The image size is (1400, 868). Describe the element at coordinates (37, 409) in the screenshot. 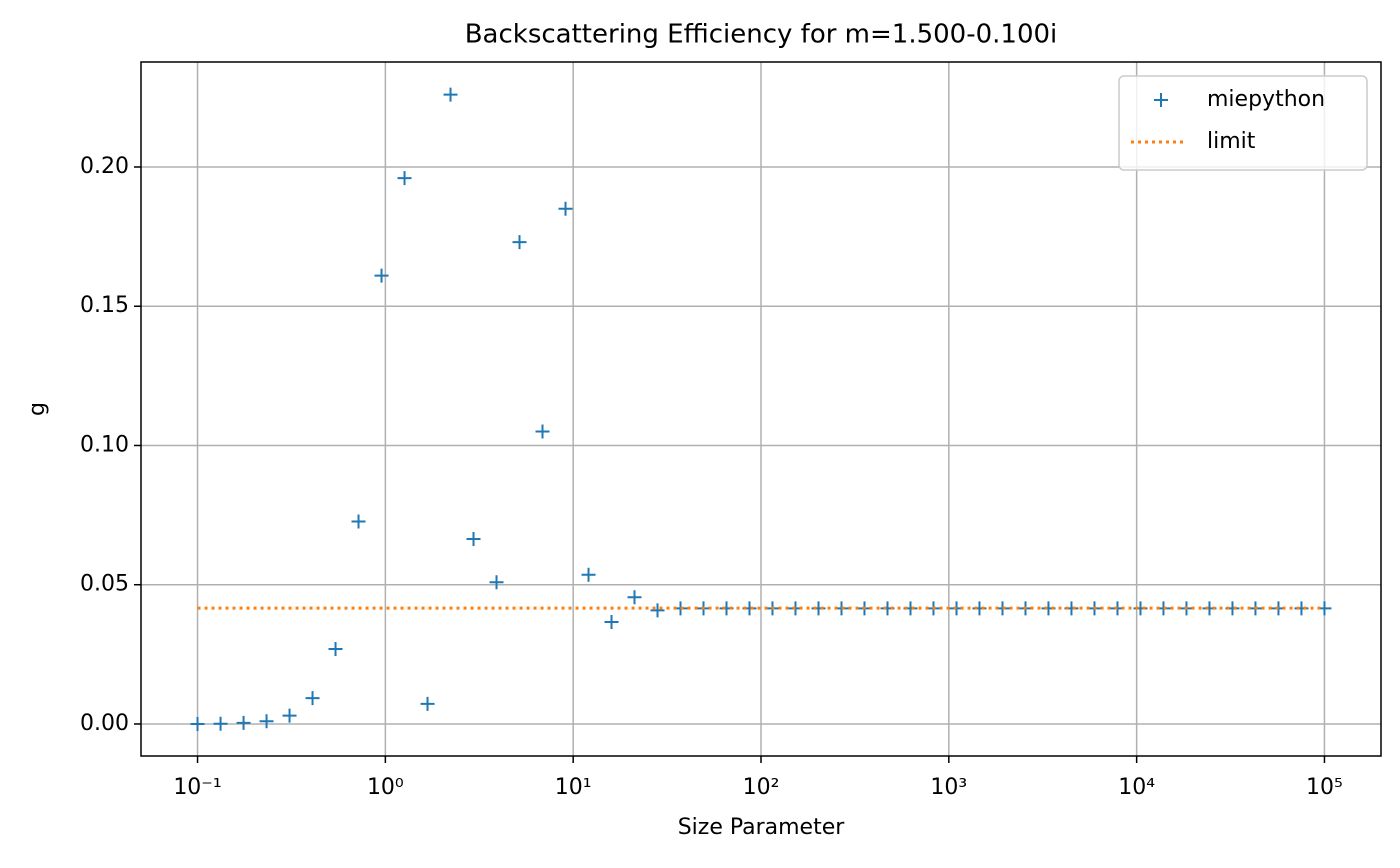

I see `y-axis-label: g` at that location.